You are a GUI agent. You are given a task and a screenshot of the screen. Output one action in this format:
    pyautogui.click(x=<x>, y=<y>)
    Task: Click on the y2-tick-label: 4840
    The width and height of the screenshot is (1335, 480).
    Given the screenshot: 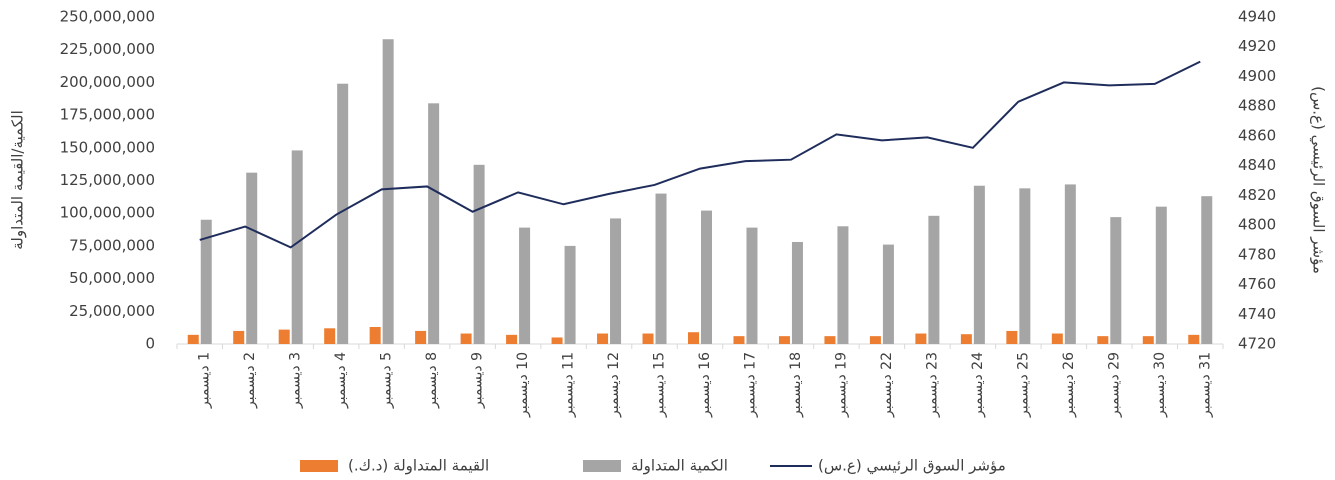 What is the action you would take?
    pyautogui.click(x=1257, y=165)
    